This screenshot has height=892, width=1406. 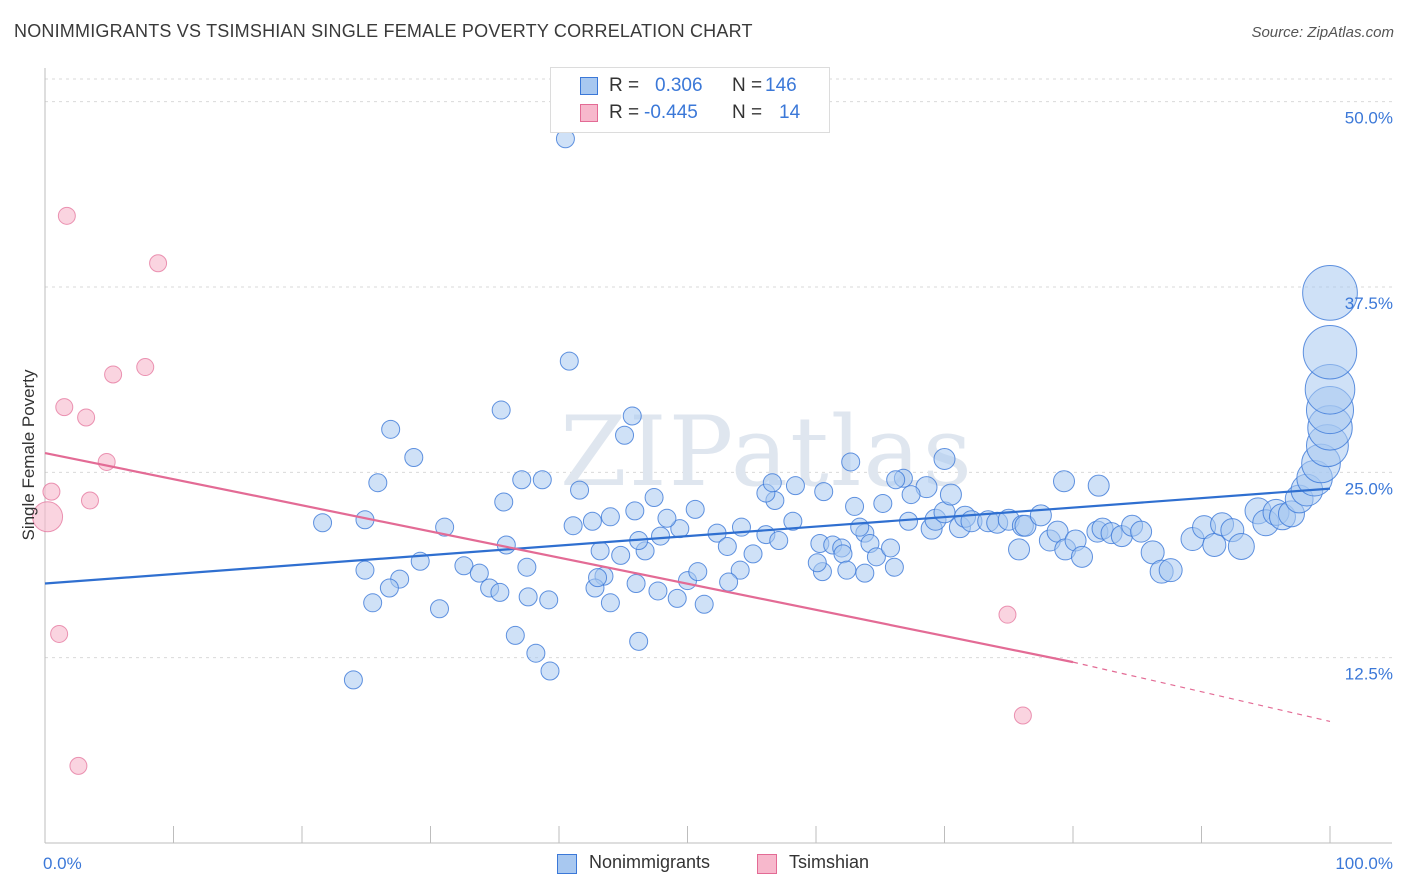 I want to click on legend-label: Nonimmigrants, so click(x=650, y=862).